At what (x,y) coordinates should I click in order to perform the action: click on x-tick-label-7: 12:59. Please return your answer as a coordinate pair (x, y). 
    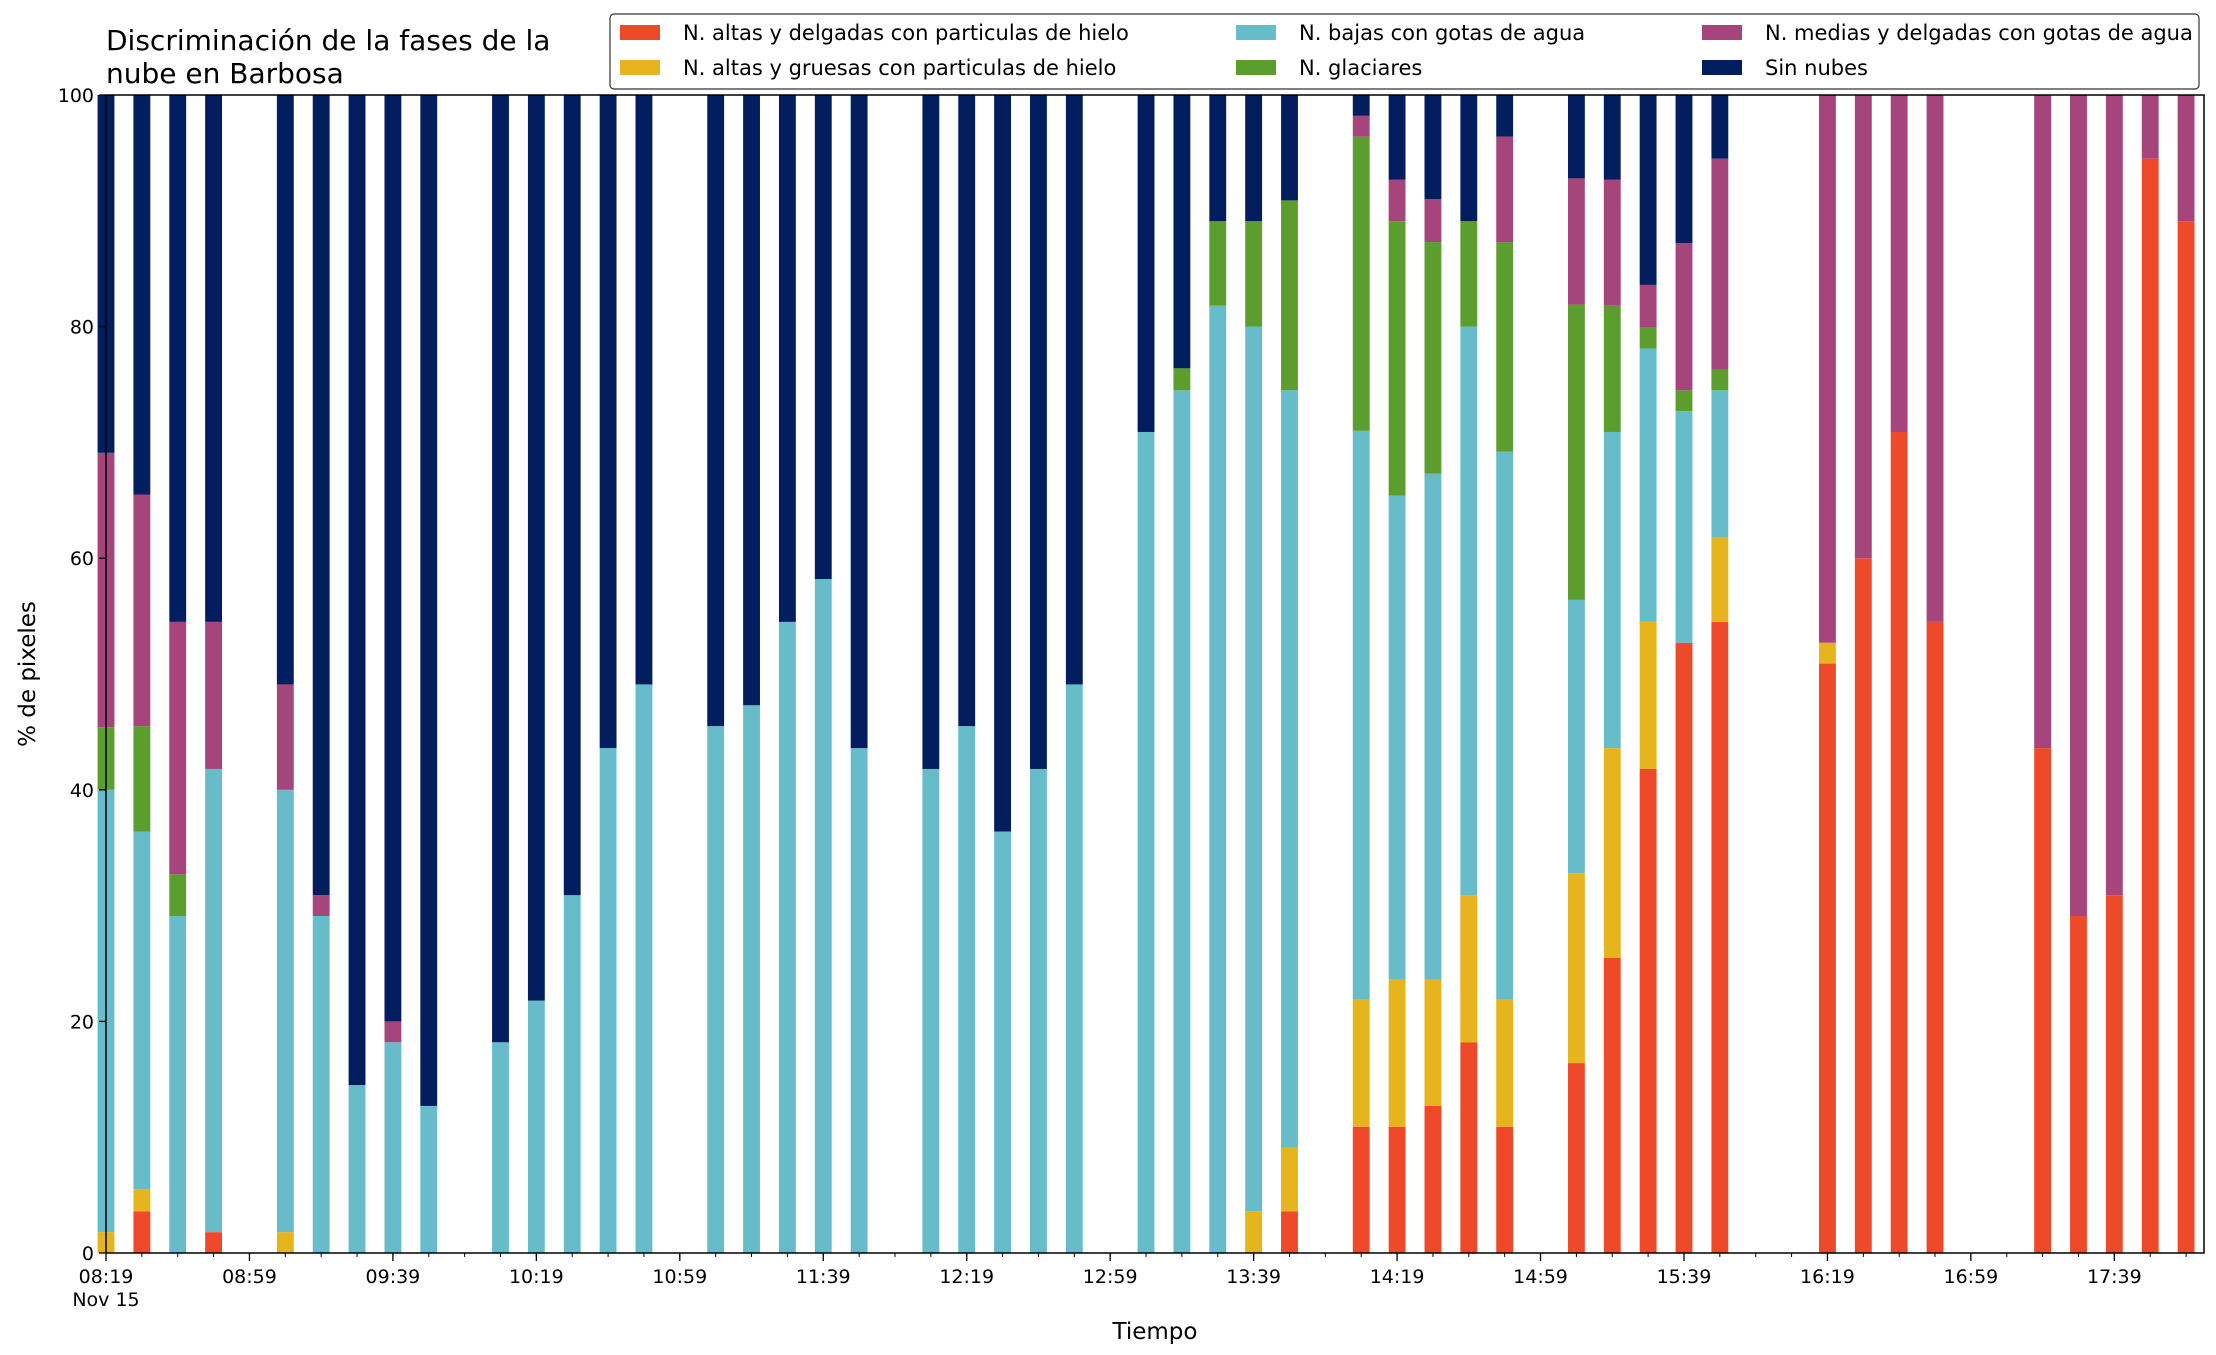
    Looking at the image, I should click on (1110, 1277).